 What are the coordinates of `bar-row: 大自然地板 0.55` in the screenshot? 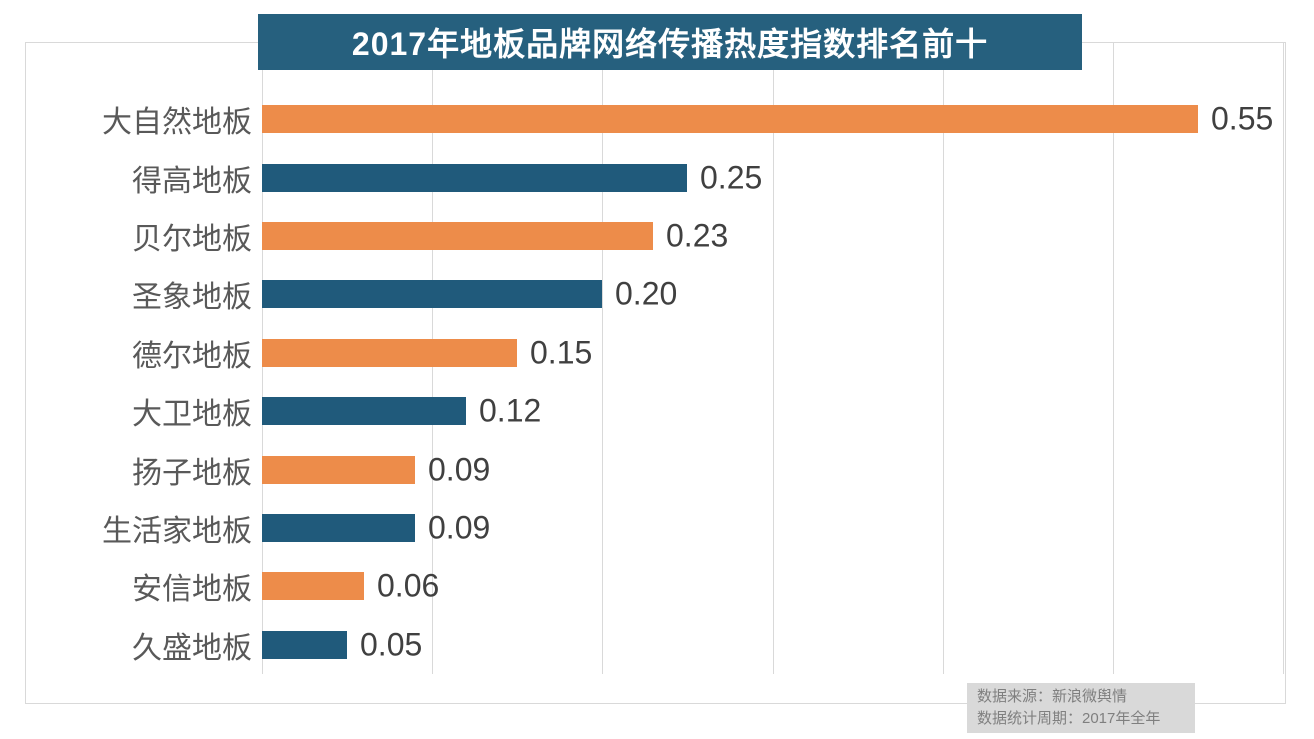 It's located at (657, 119).